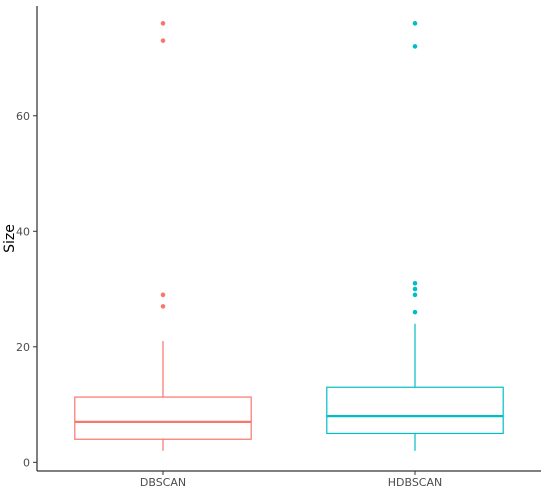  What do you see at coordinates (415, 482) in the screenshot?
I see `x-tick-label: HDBSCAN` at bounding box center [415, 482].